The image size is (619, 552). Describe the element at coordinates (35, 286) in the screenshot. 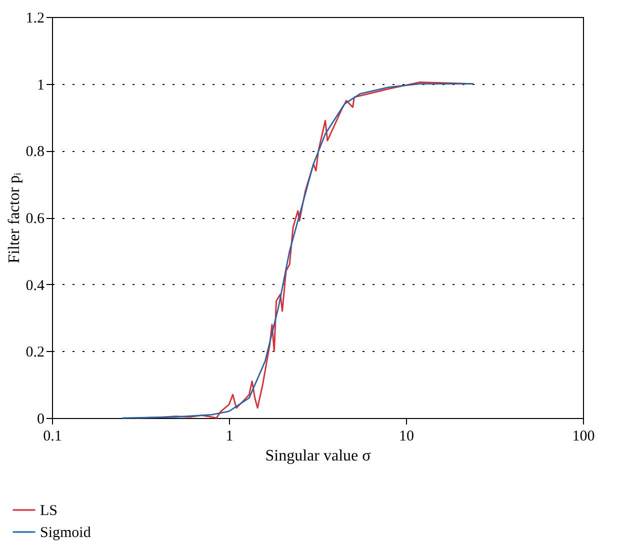

I see `y-tick-label: 0.4` at that location.